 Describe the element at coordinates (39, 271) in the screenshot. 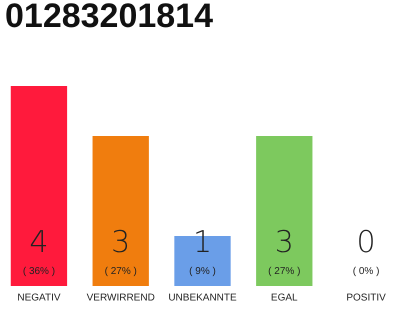

I see `annotation: ( 36% )` at that location.